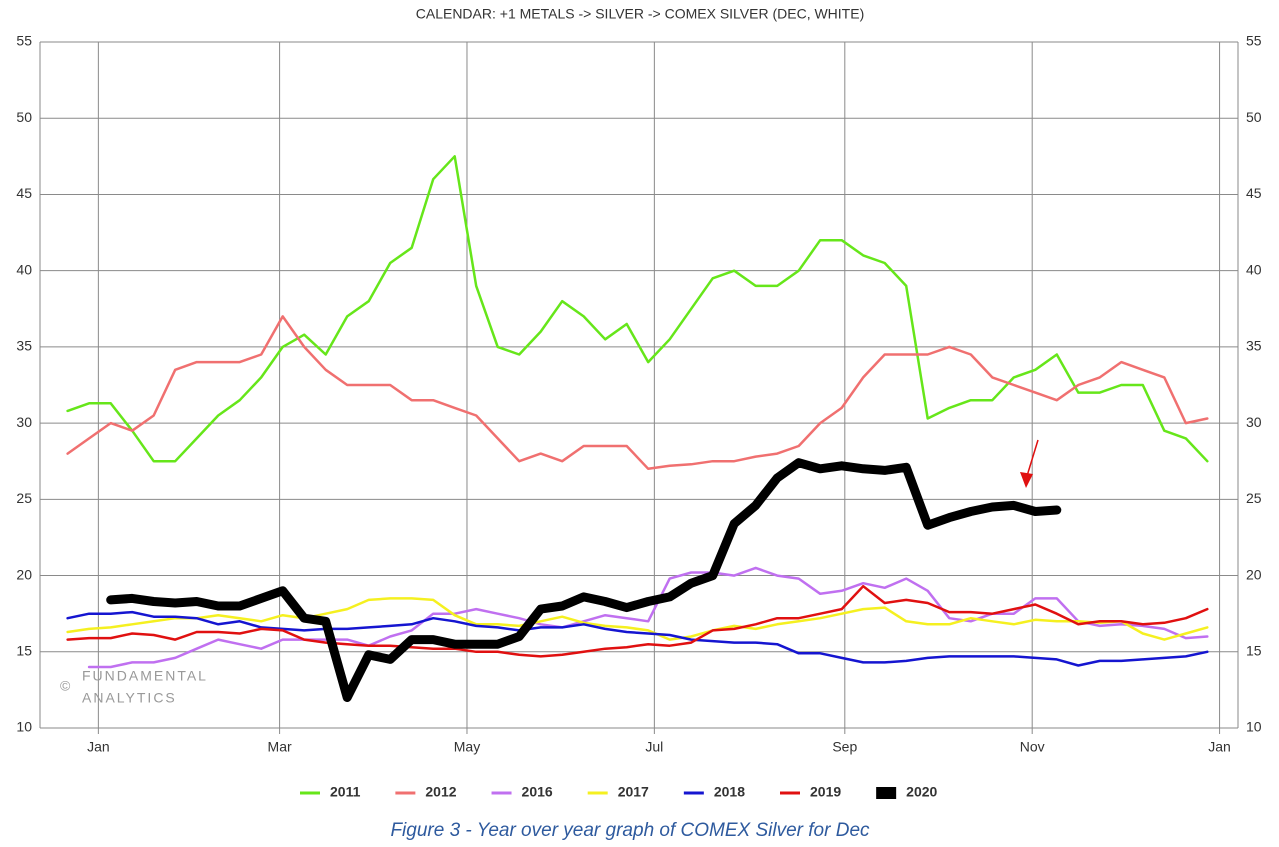 This screenshot has height=847, width=1279. What do you see at coordinates (24, 574) in the screenshot?
I see `y-tick-label: 20` at bounding box center [24, 574].